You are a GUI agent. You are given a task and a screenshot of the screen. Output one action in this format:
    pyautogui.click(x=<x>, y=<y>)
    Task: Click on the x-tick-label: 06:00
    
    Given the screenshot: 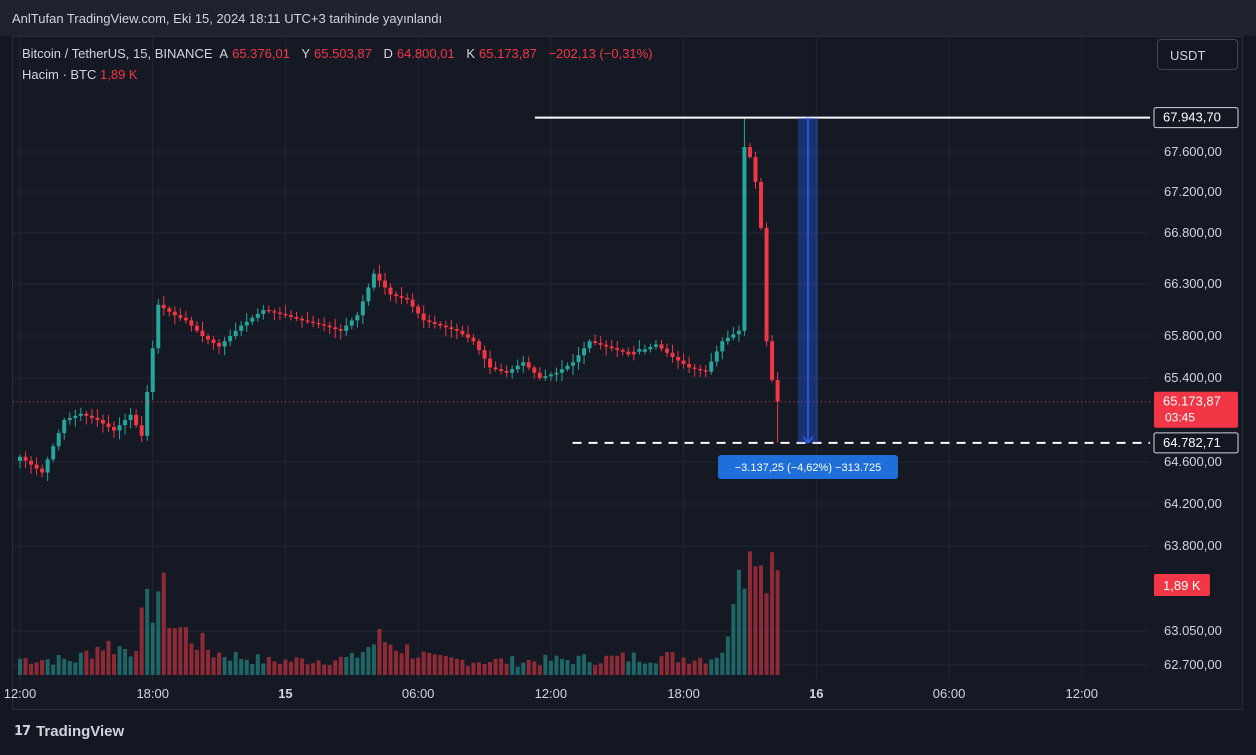 What is the action you would take?
    pyautogui.click(x=949, y=693)
    